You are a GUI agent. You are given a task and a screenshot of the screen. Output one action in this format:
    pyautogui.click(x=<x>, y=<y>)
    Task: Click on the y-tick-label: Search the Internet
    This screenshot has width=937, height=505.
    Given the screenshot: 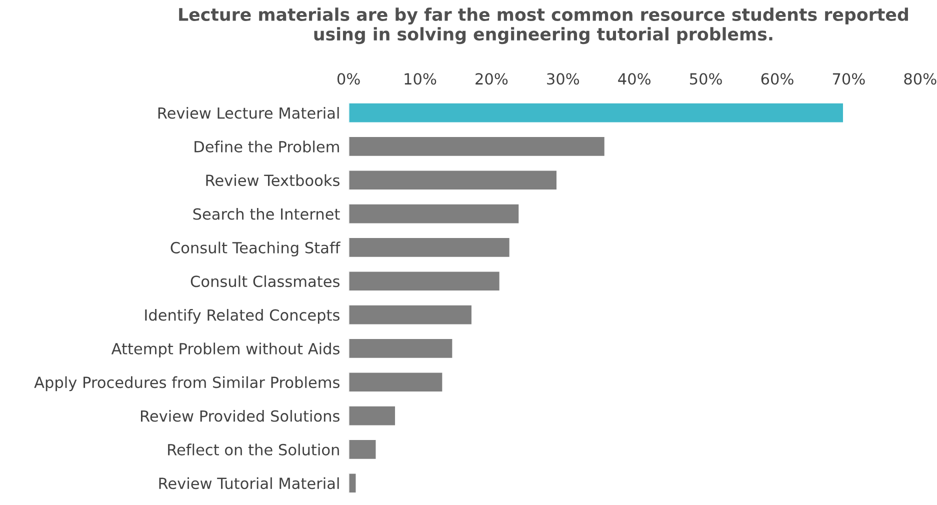 What is the action you would take?
    pyautogui.click(x=266, y=214)
    